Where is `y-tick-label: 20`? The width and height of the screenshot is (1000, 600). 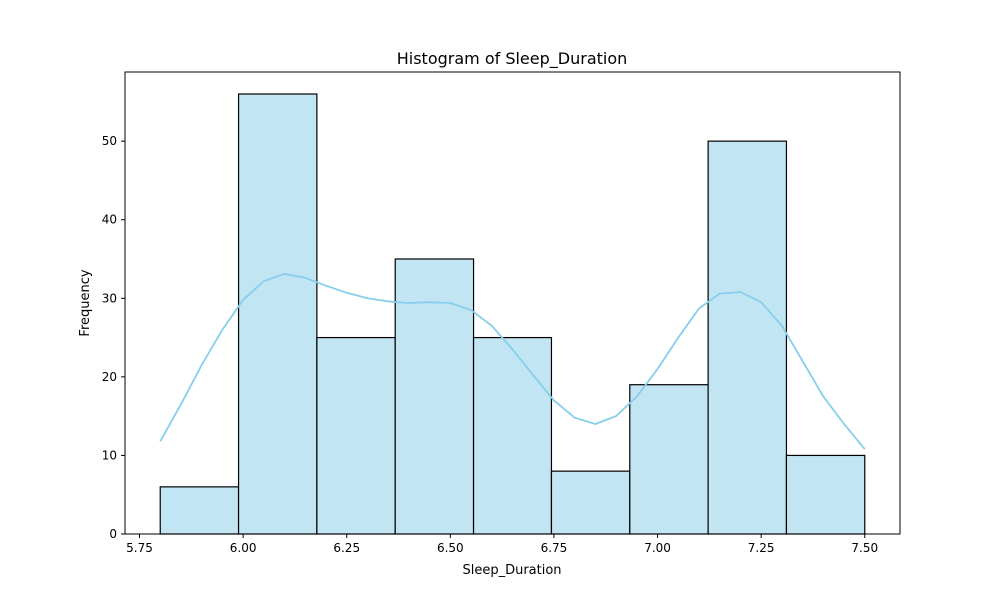 y-tick-label: 20 is located at coordinates (109, 377).